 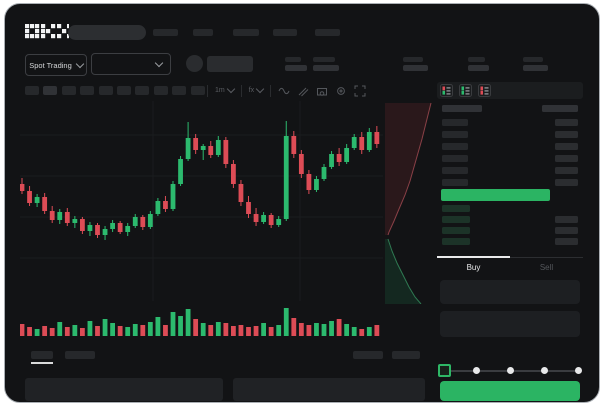 What do you see at coordinates (322, 91) in the screenshot?
I see `camera-icon` at bounding box center [322, 91].